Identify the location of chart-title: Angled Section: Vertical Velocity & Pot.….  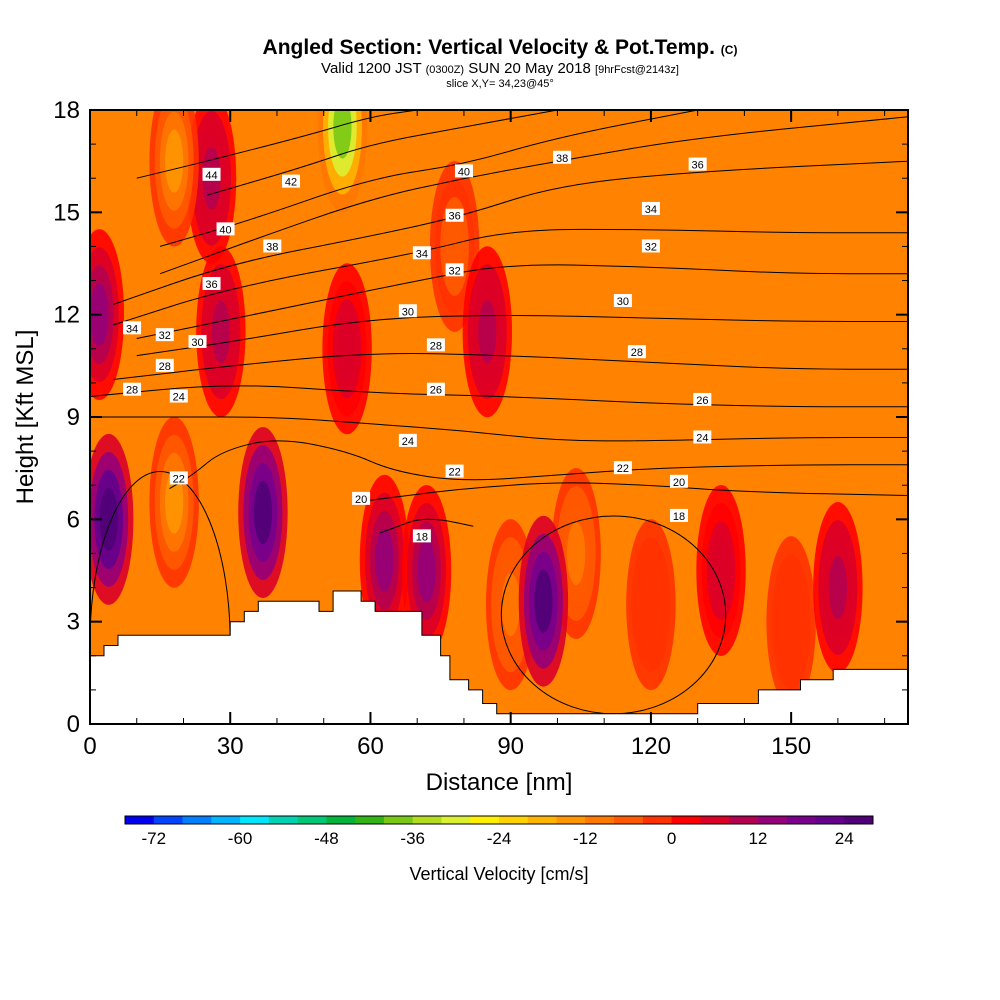
(500, 47).